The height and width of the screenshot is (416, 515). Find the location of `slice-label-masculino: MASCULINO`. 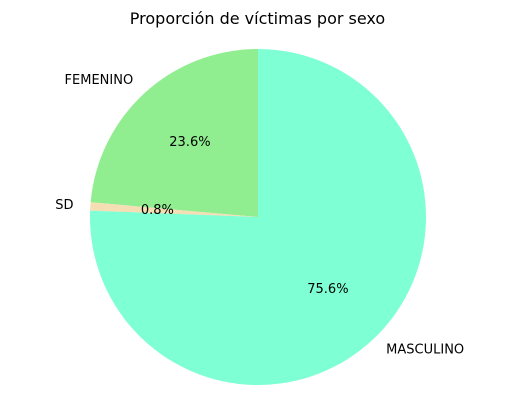

slice-label-masculino: MASCULINO is located at coordinates (425, 350).